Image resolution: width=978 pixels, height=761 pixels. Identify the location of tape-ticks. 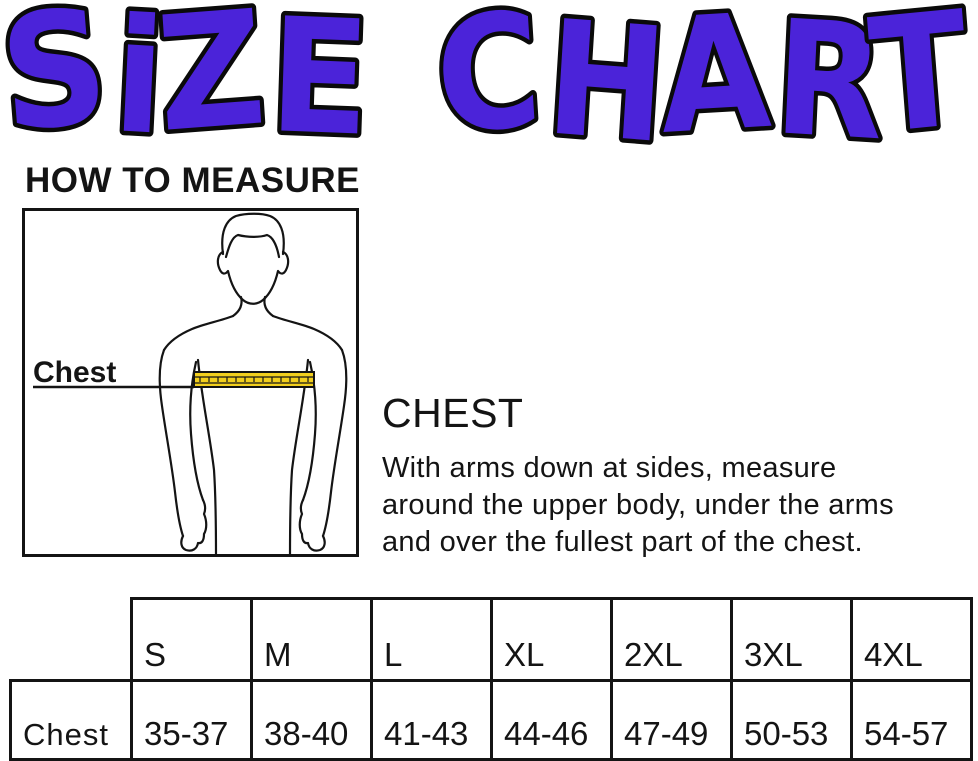
(254, 379).